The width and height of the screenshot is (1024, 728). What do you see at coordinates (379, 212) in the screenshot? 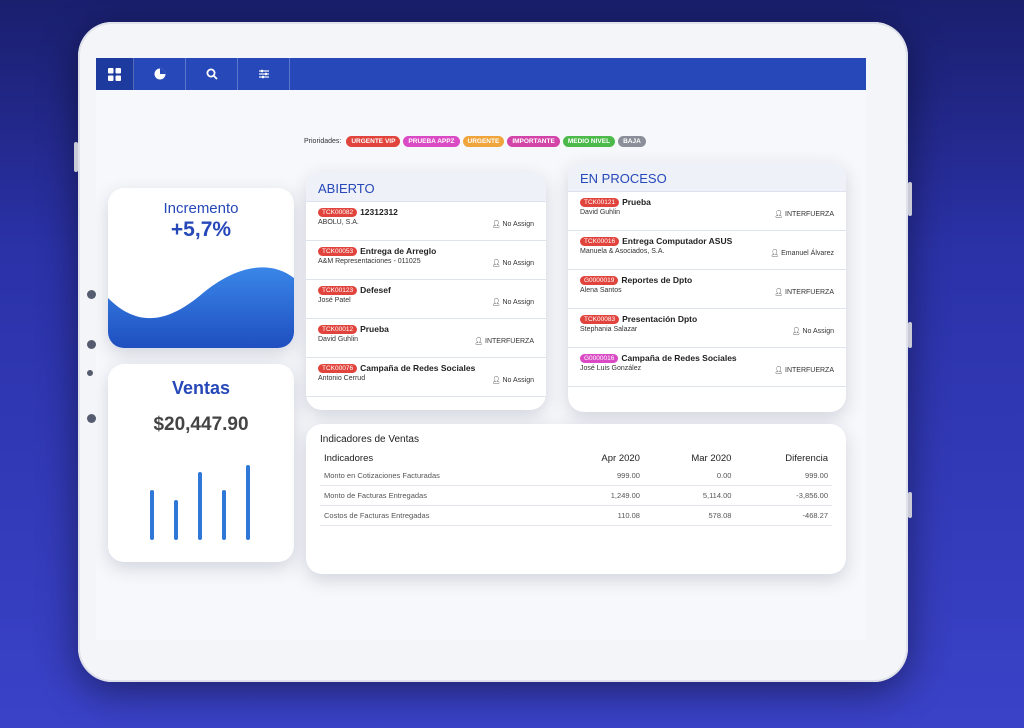
I see `ticket-title: 12312312` at bounding box center [379, 212].